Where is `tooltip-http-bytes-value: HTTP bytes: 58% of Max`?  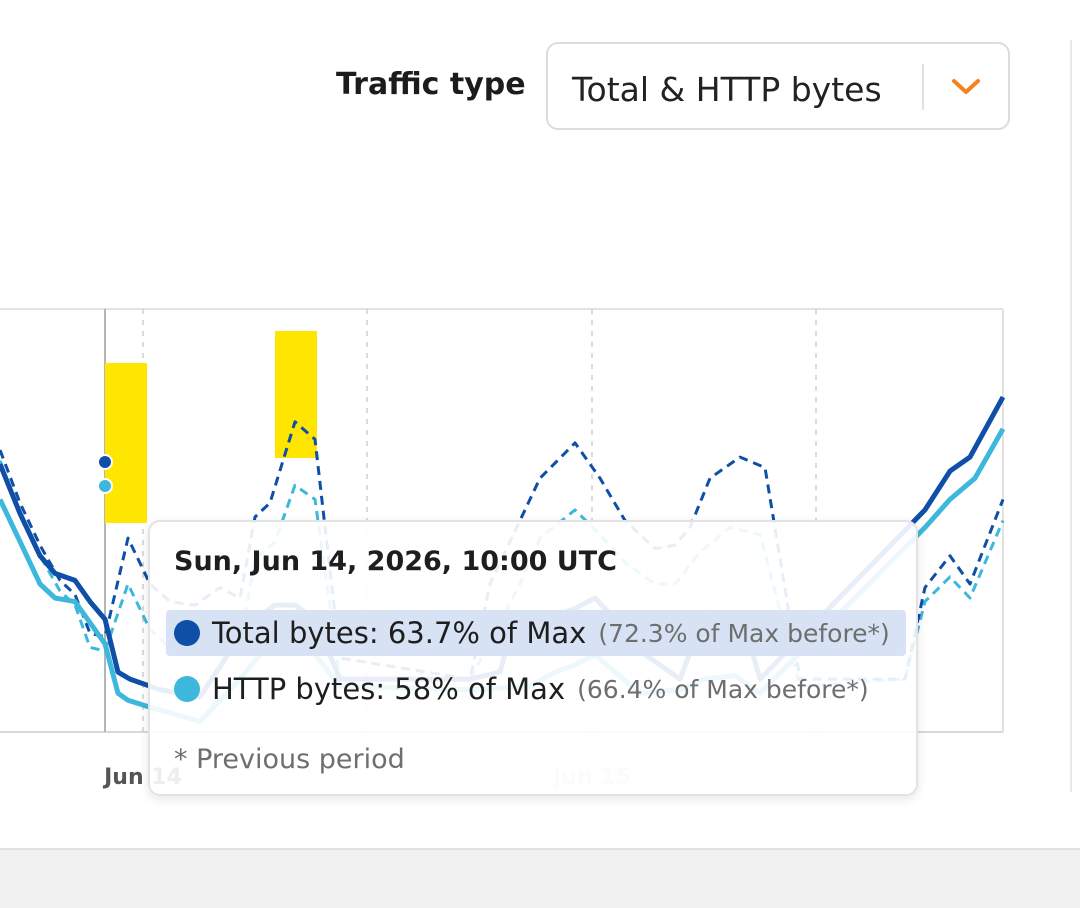
tooltip-http-bytes-value: HTTP bytes: 58% of Max is located at coordinates (389, 689).